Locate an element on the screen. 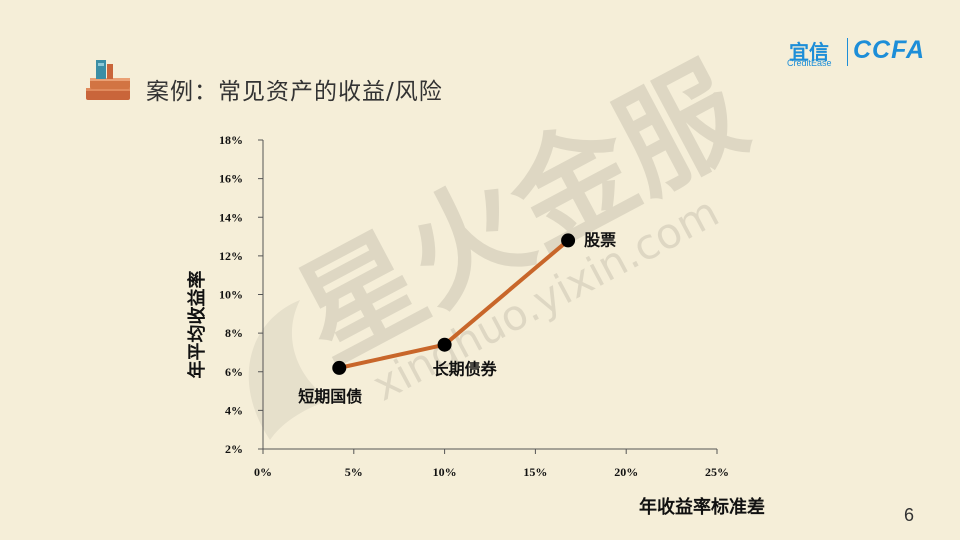 Image resolution: width=960 pixels, height=540 pixels. logo-en-text: CreditEase is located at coordinates (809, 63).